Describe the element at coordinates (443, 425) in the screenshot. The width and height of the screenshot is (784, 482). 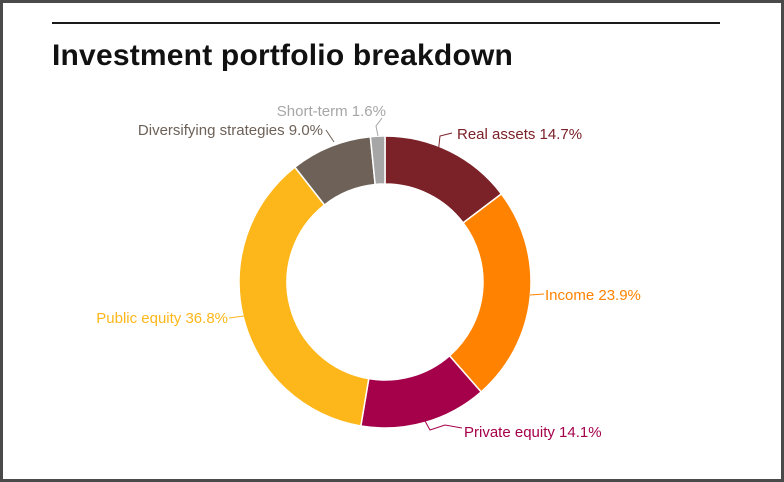
I see `leader-line-private-equity` at that location.